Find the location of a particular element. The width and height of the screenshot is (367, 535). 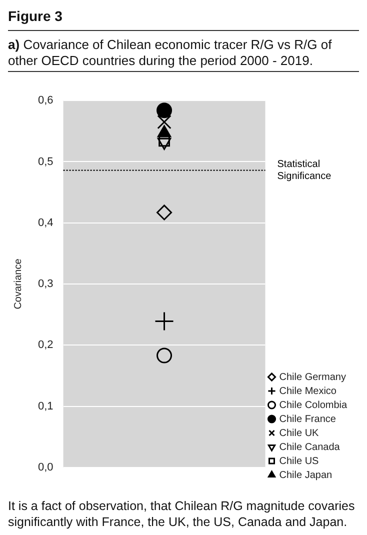

y-tick-label: 0,6 is located at coordinates (46, 100).